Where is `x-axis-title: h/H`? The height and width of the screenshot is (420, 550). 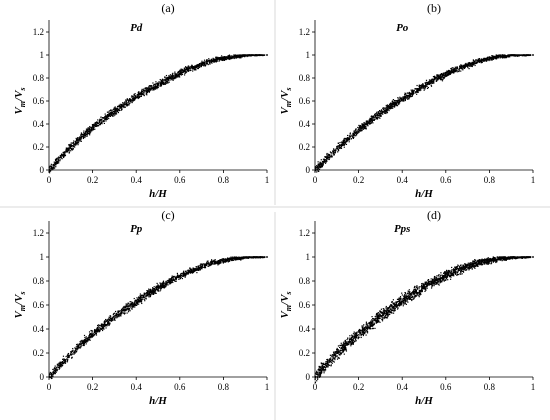
x-axis-title: h/H is located at coordinates (158, 194).